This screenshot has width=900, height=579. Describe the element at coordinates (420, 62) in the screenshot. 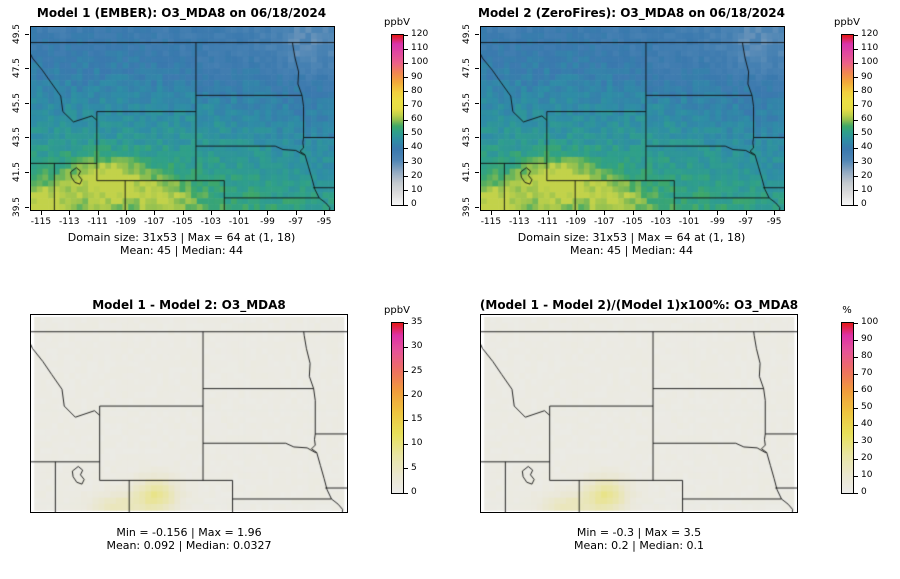

I see `colorbar-tick-label: 100` at that location.